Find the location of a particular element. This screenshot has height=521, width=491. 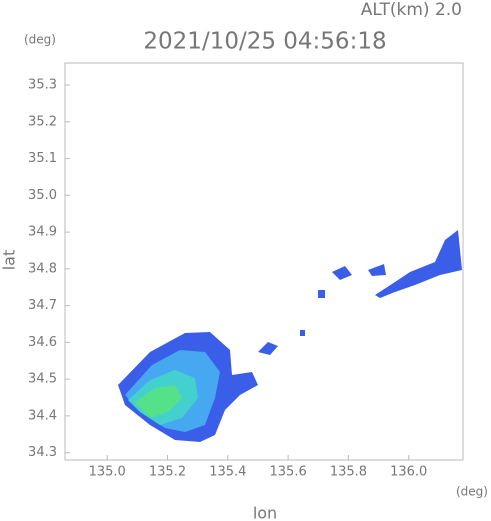

x-unit: (deg) is located at coordinates (472, 492).